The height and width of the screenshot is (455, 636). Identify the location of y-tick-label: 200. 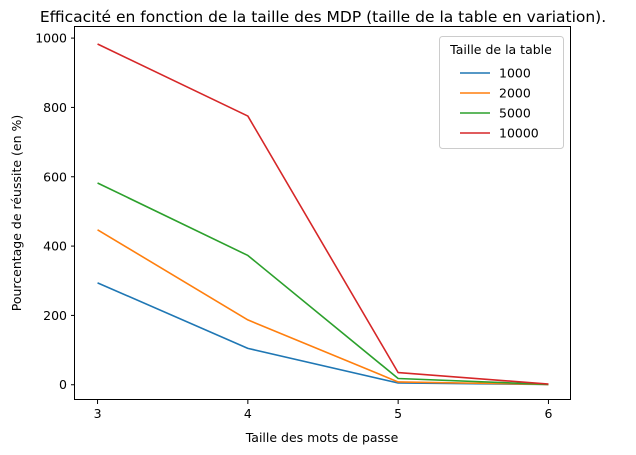
(55, 315).